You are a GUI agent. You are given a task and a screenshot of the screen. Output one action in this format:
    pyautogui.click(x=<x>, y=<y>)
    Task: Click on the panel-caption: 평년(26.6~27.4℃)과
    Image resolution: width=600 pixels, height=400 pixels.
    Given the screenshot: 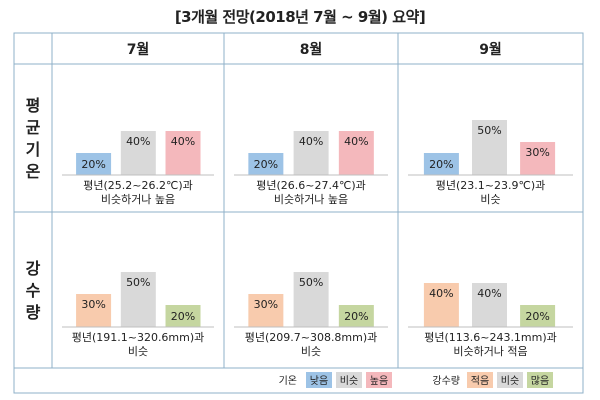 What is the action you would take?
    pyautogui.click(x=311, y=185)
    